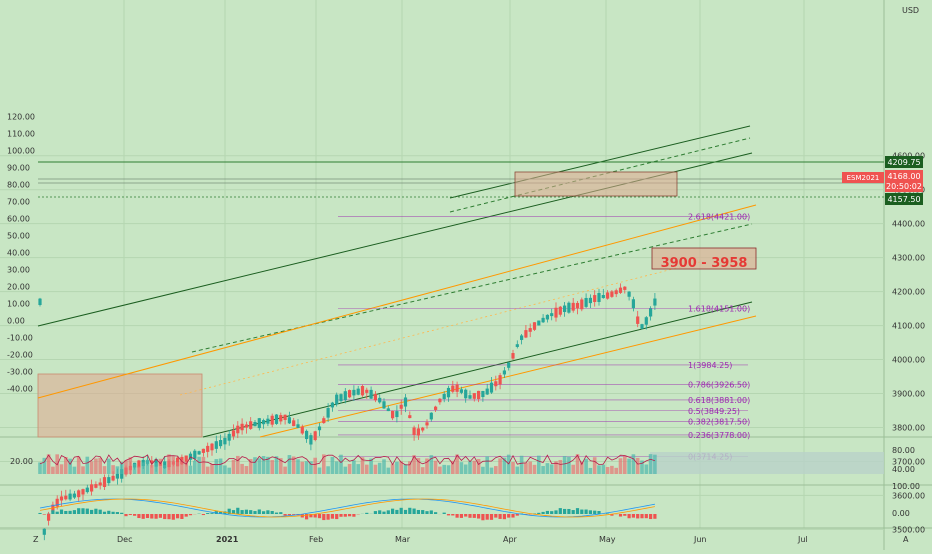 Image resolution: width=932 pixels, height=554 pixels. Describe the element at coordinates (120, 405) in the screenshot. I see `demand-zone-box` at that location.